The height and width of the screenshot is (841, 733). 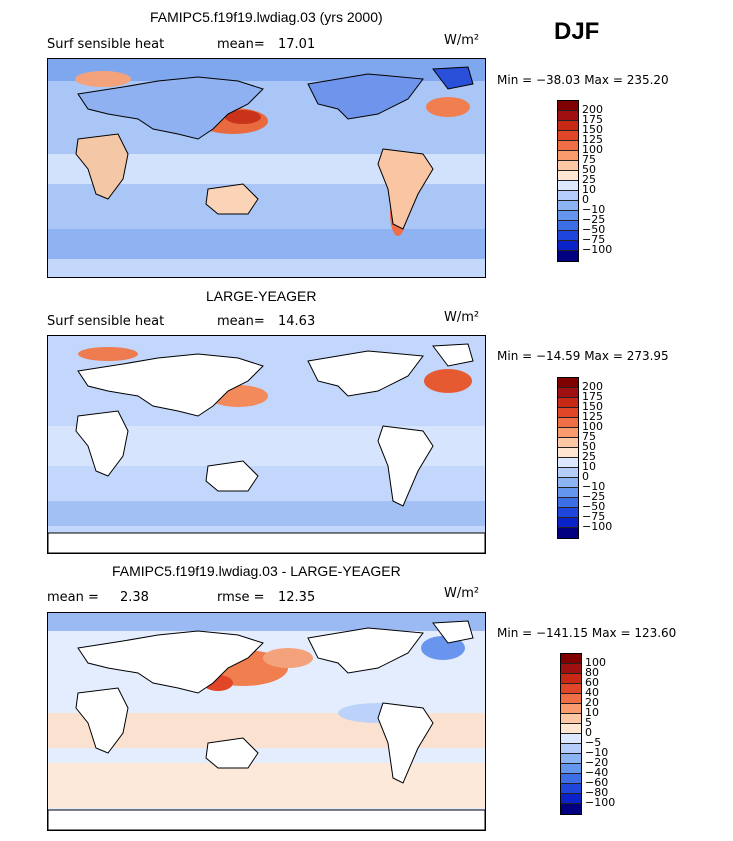 I want to click on panel2-mean-value: 14.63, so click(x=297, y=321).